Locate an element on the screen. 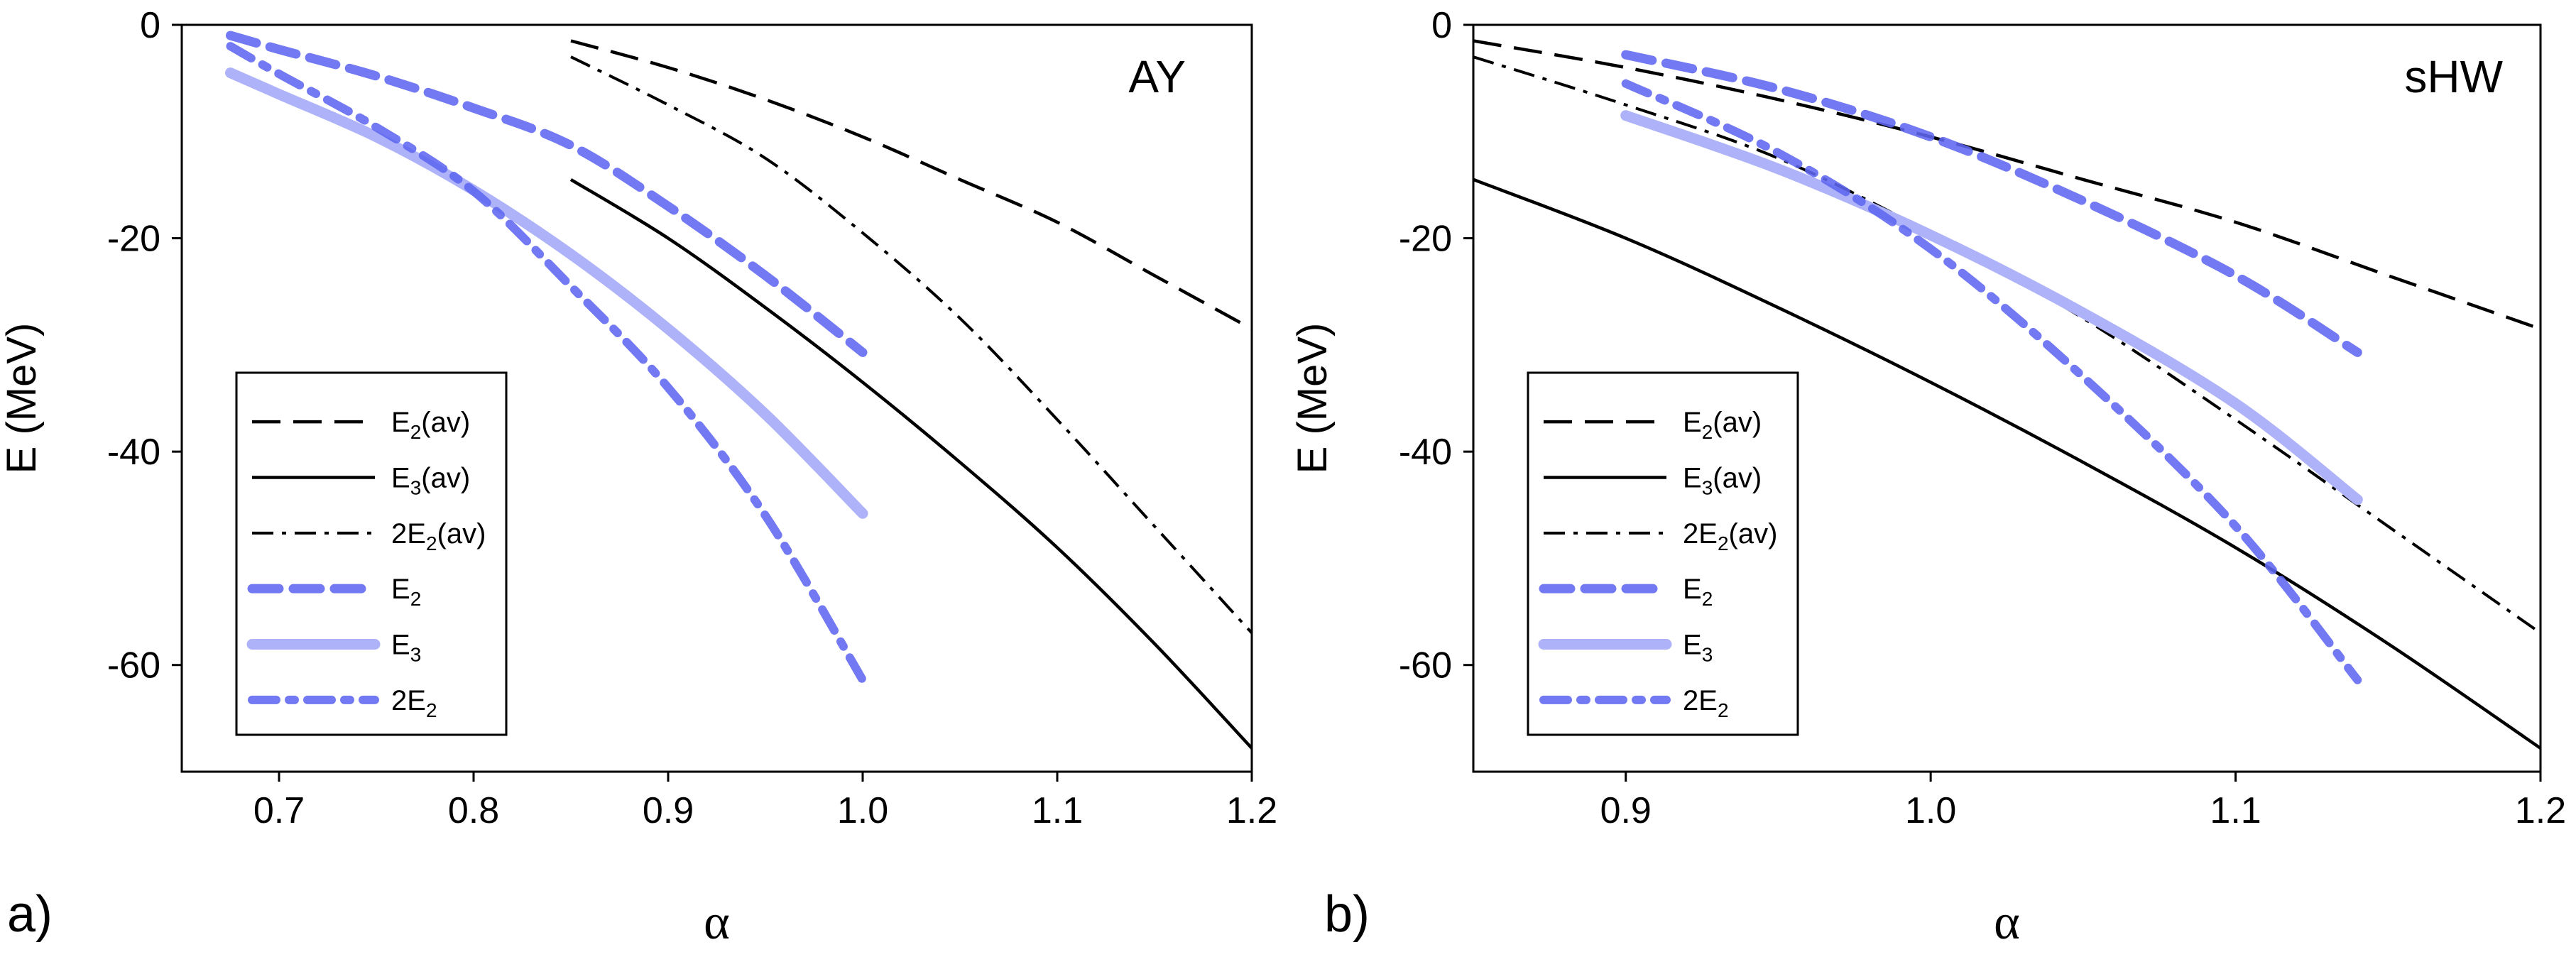  x-tick-label: 0.8 is located at coordinates (473, 811).